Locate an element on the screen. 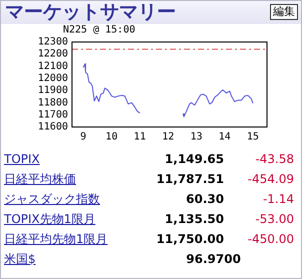 The image size is (302, 279). x-tick-label: 14 is located at coordinates (224, 137).